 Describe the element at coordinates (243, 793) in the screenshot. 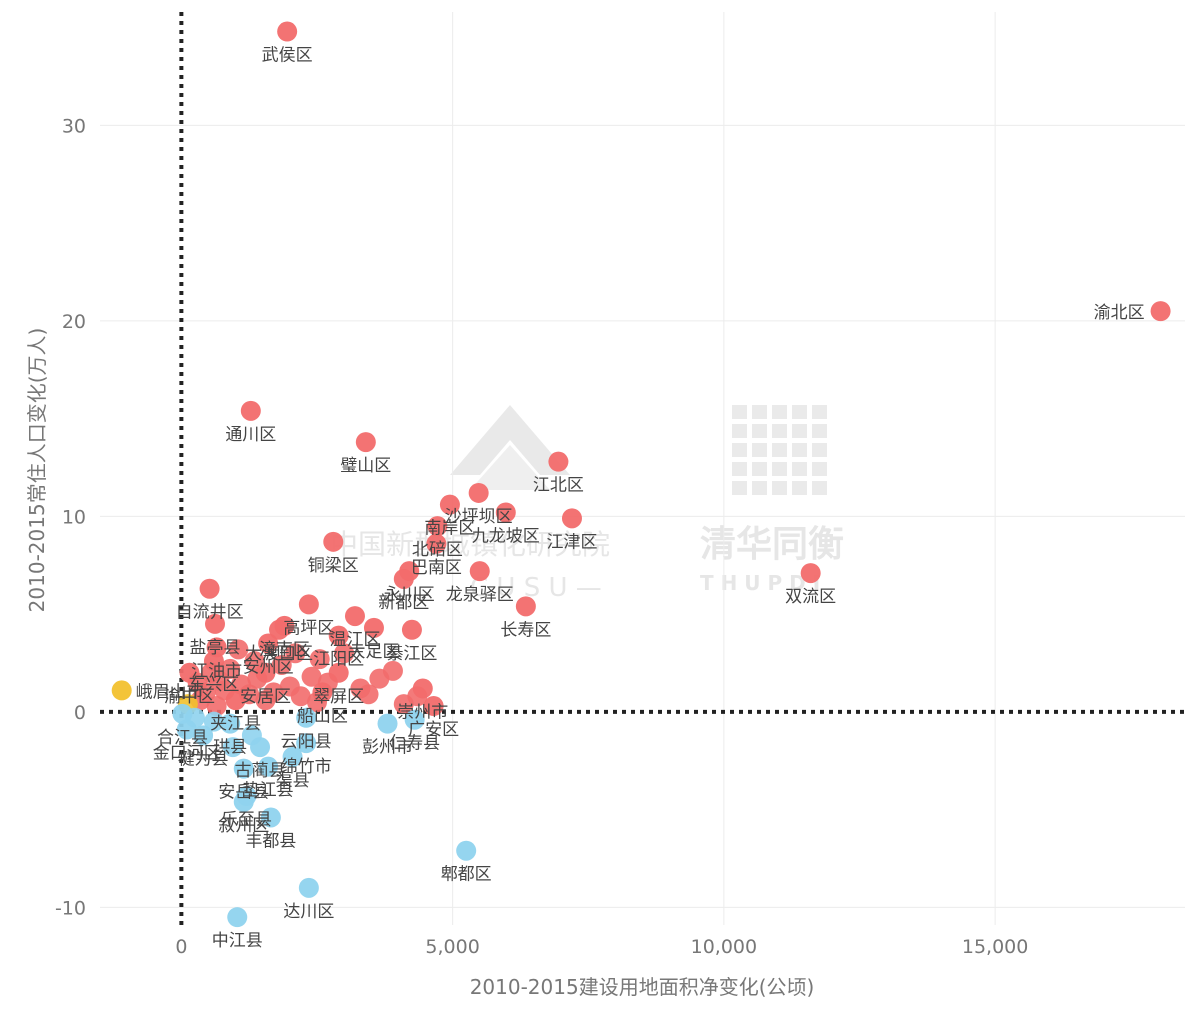

I see `data-label: 安岳县` at that location.